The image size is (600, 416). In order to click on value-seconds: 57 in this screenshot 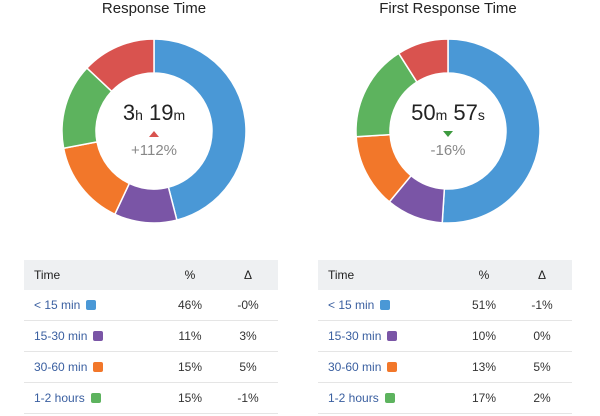, I will do `click(465, 112)`.